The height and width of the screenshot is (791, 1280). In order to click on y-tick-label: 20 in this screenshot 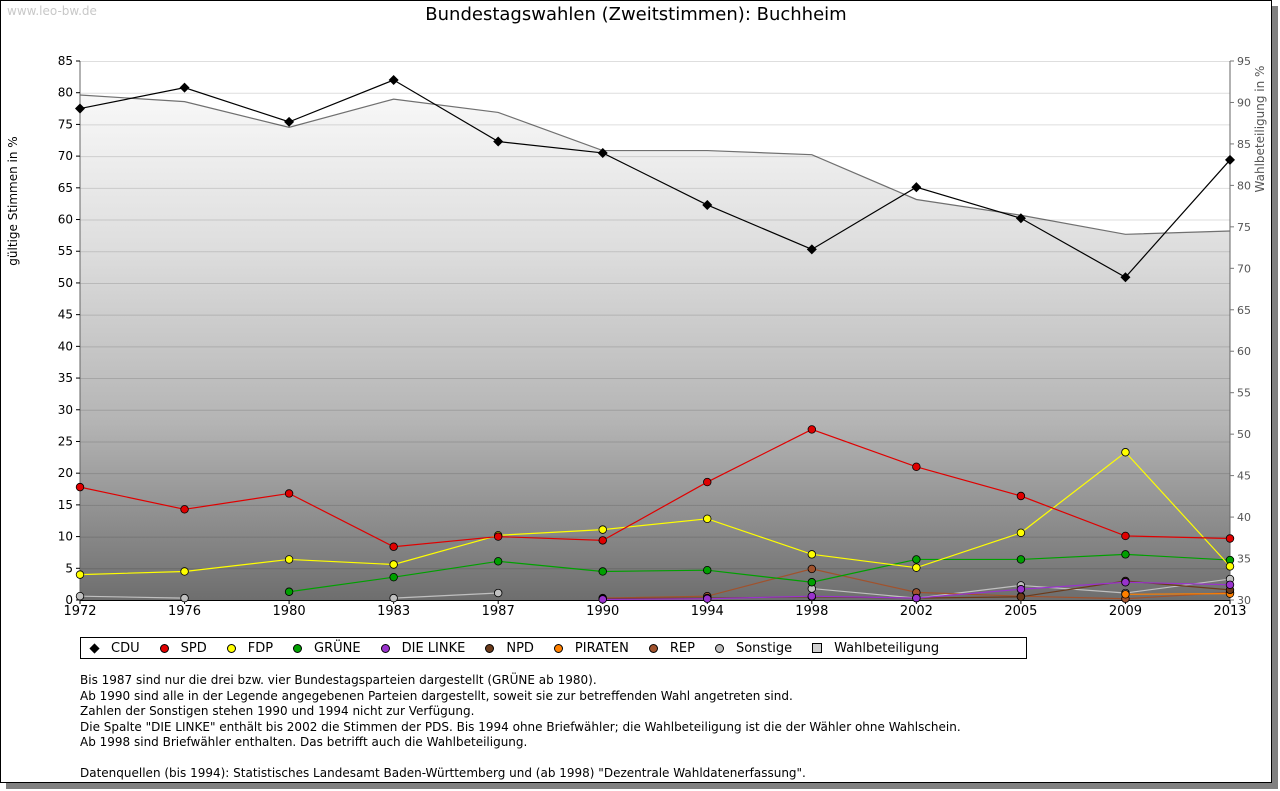, I will do `click(65, 473)`.